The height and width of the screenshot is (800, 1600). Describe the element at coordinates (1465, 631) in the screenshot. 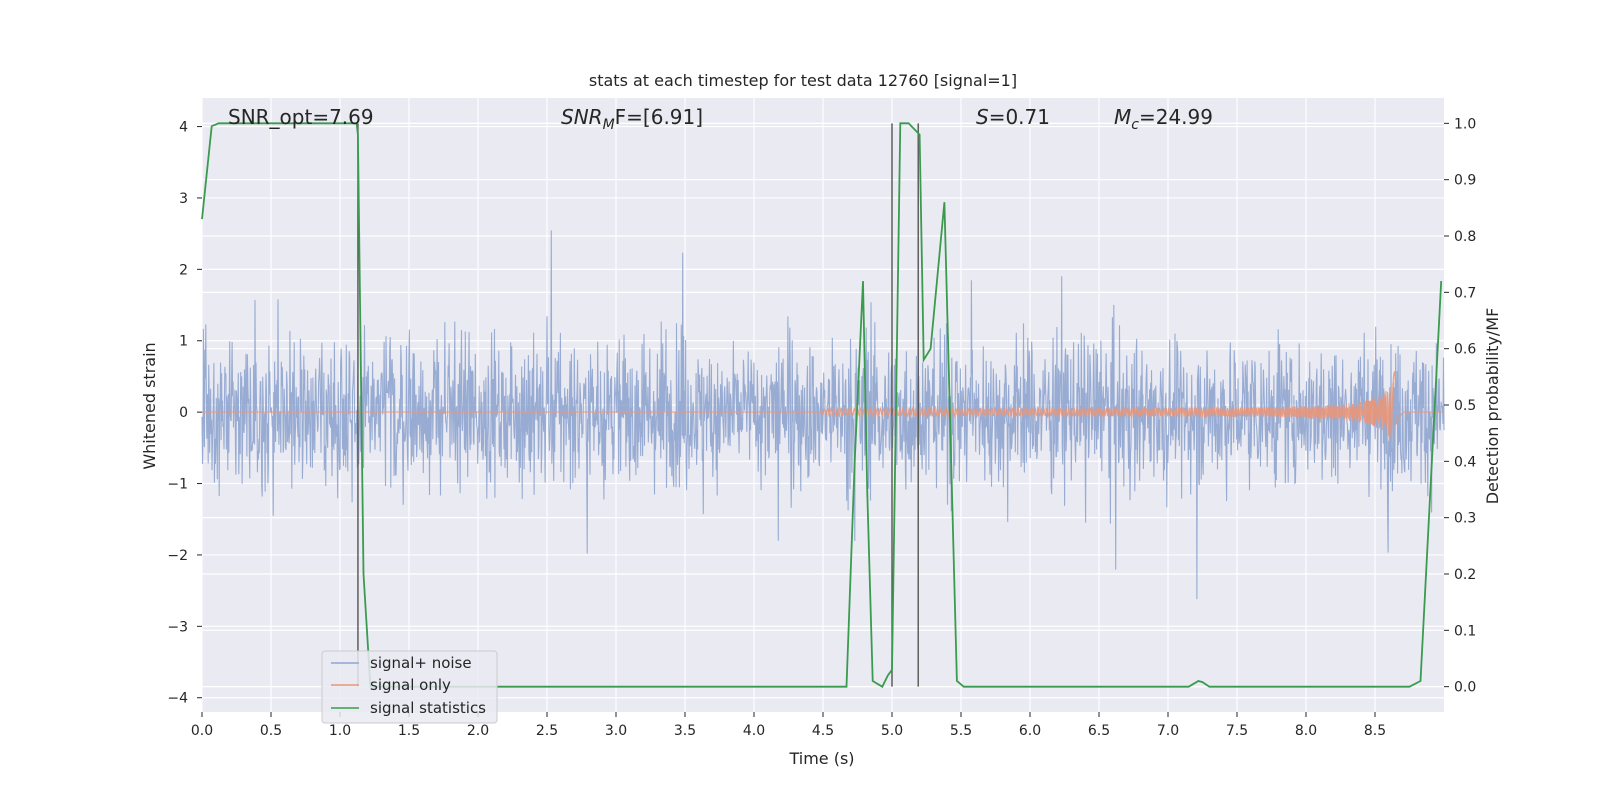

I see `y-right-tick-label: 0.1` at that location.